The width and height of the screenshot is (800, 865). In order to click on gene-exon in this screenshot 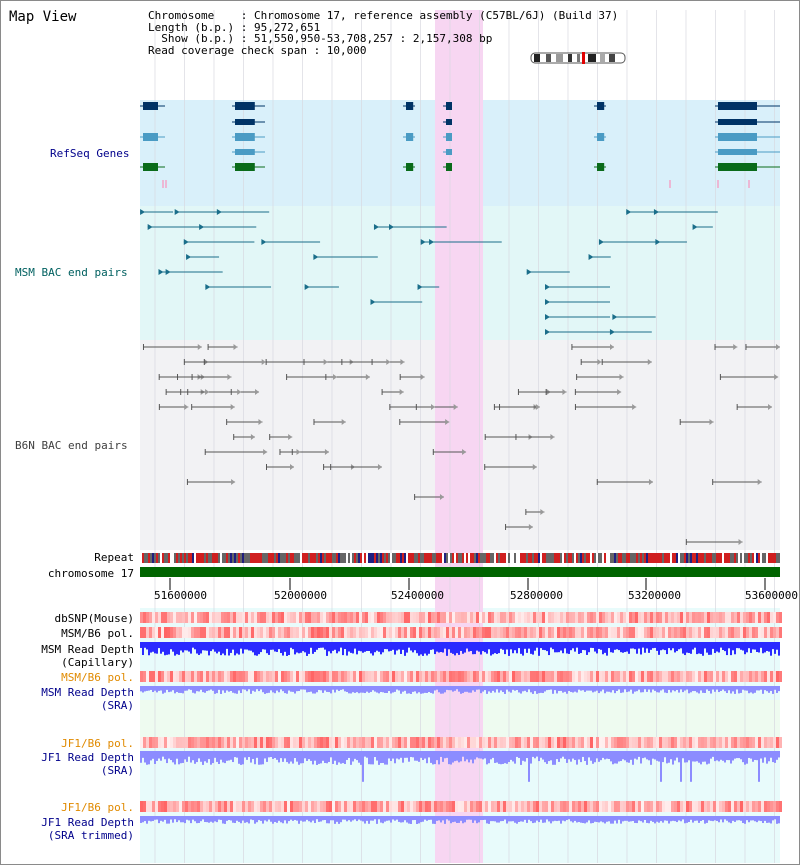, I will do `click(245, 137)`.